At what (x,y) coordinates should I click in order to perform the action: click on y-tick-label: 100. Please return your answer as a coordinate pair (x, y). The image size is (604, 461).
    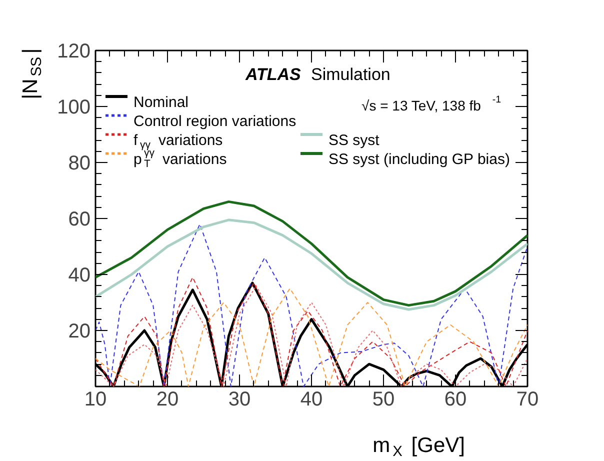
    Looking at the image, I should click on (74, 107).